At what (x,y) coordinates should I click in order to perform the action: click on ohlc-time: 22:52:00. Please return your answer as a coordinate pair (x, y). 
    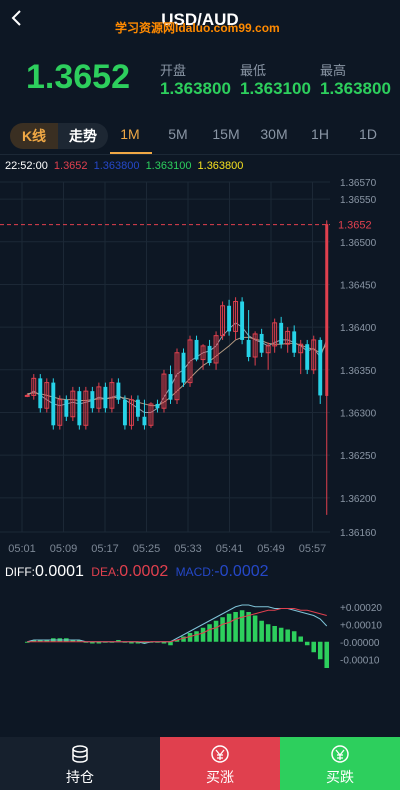
    Looking at the image, I should click on (26, 166).